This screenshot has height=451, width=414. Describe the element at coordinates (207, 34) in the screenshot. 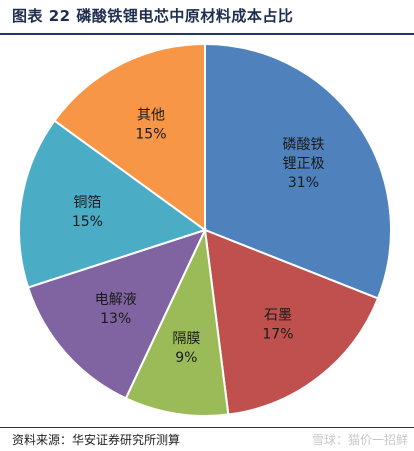

I see `title-divider` at that location.